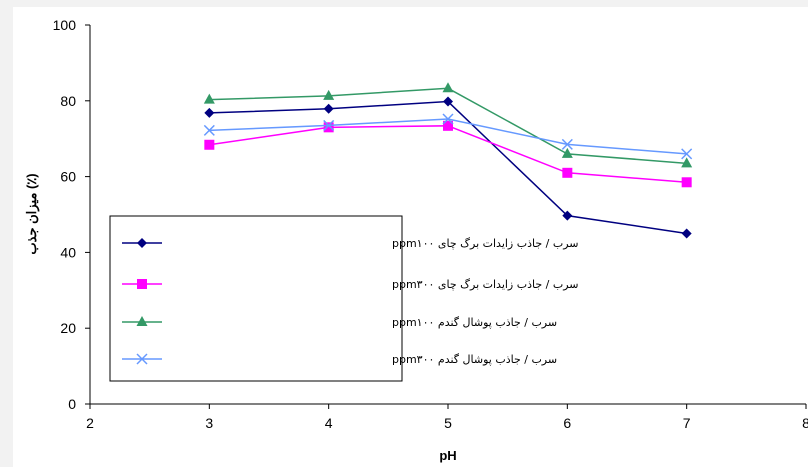  What do you see at coordinates (447, 455) in the screenshot?
I see `x-axis-title: pH` at bounding box center [447, 455].